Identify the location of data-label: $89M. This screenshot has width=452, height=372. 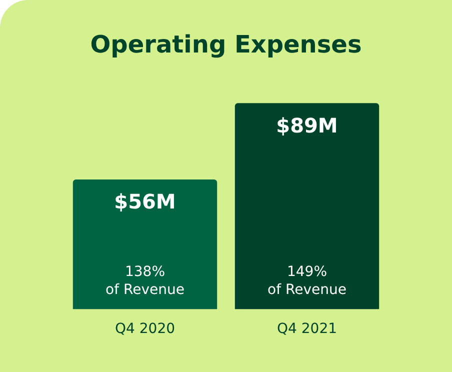
(307, 125).